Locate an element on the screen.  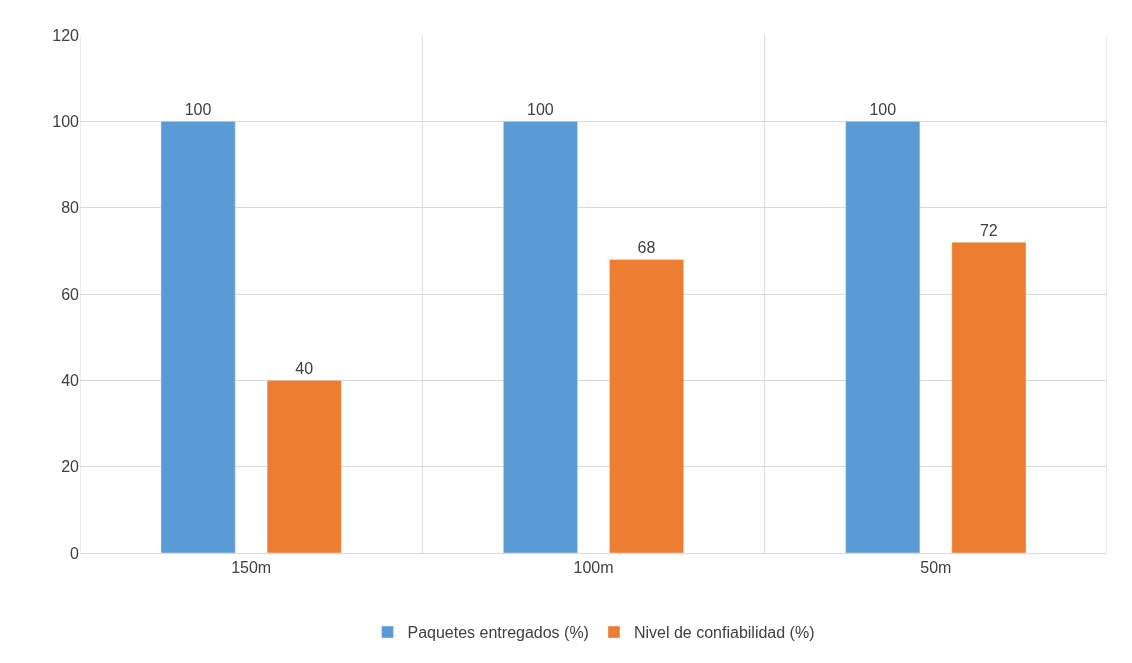
x-tick-label: 150m is located at coordinates (251, 568).